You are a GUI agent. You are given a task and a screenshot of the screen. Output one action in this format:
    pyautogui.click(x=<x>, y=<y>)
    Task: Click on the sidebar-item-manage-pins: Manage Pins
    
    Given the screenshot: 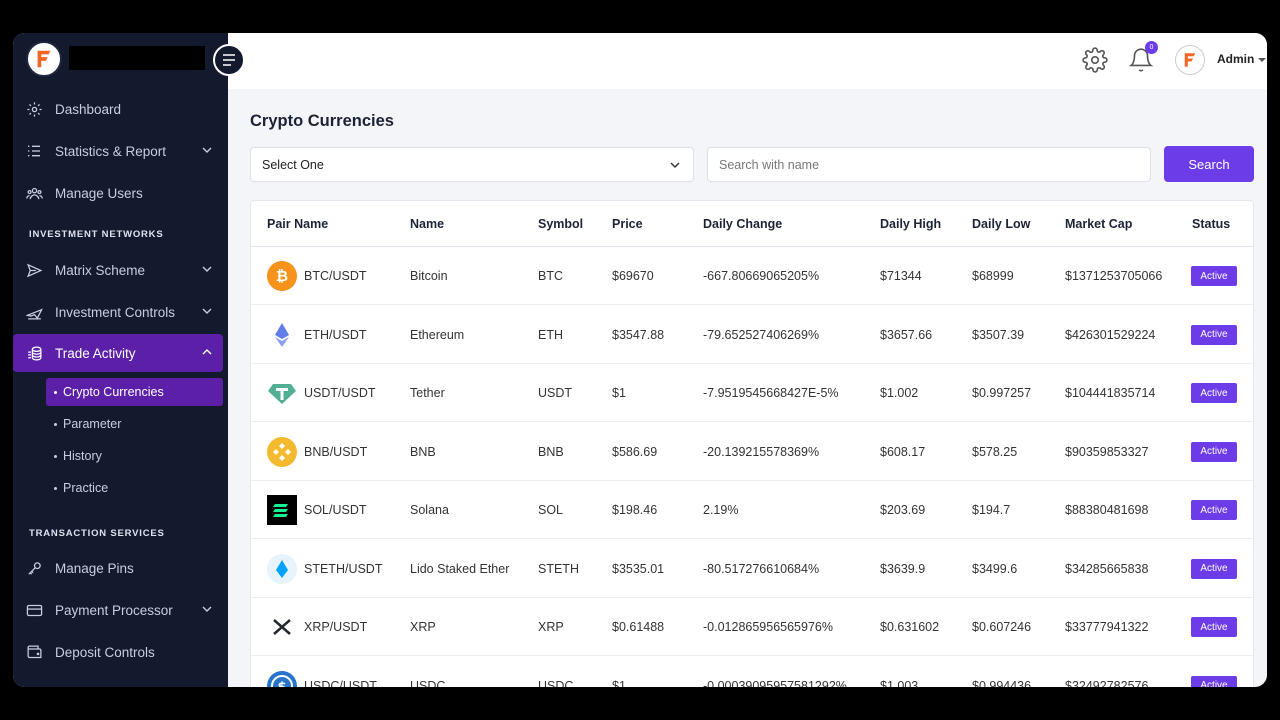 What is the action you would take?
    pyautogui.click(x=118, y=568)
    